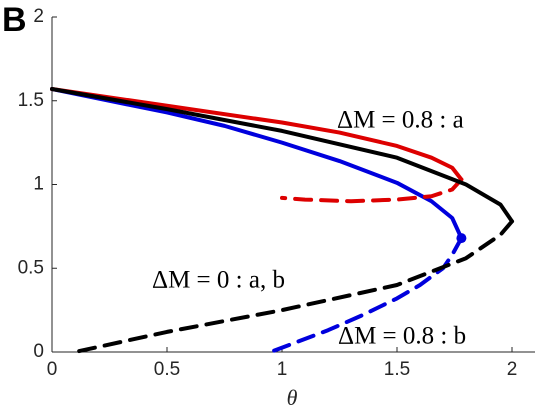 Image resolution: width=560 pixels, height=420 pixels. What do you see at coordinates (14, 20) in the screenshot?
I see `panel-label: B` at bounding box center [14, 20].